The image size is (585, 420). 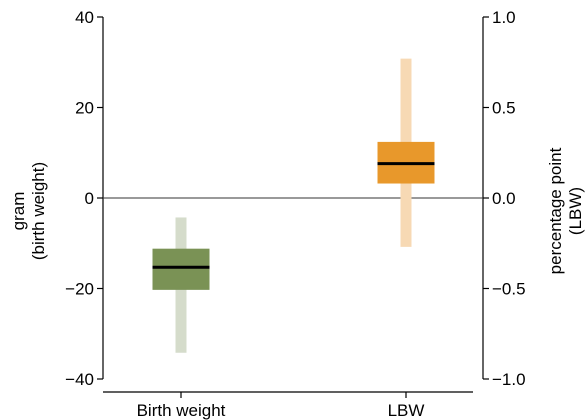 I want to click on right-axis-title-line1: percentage point, so click(x=555, y=210).